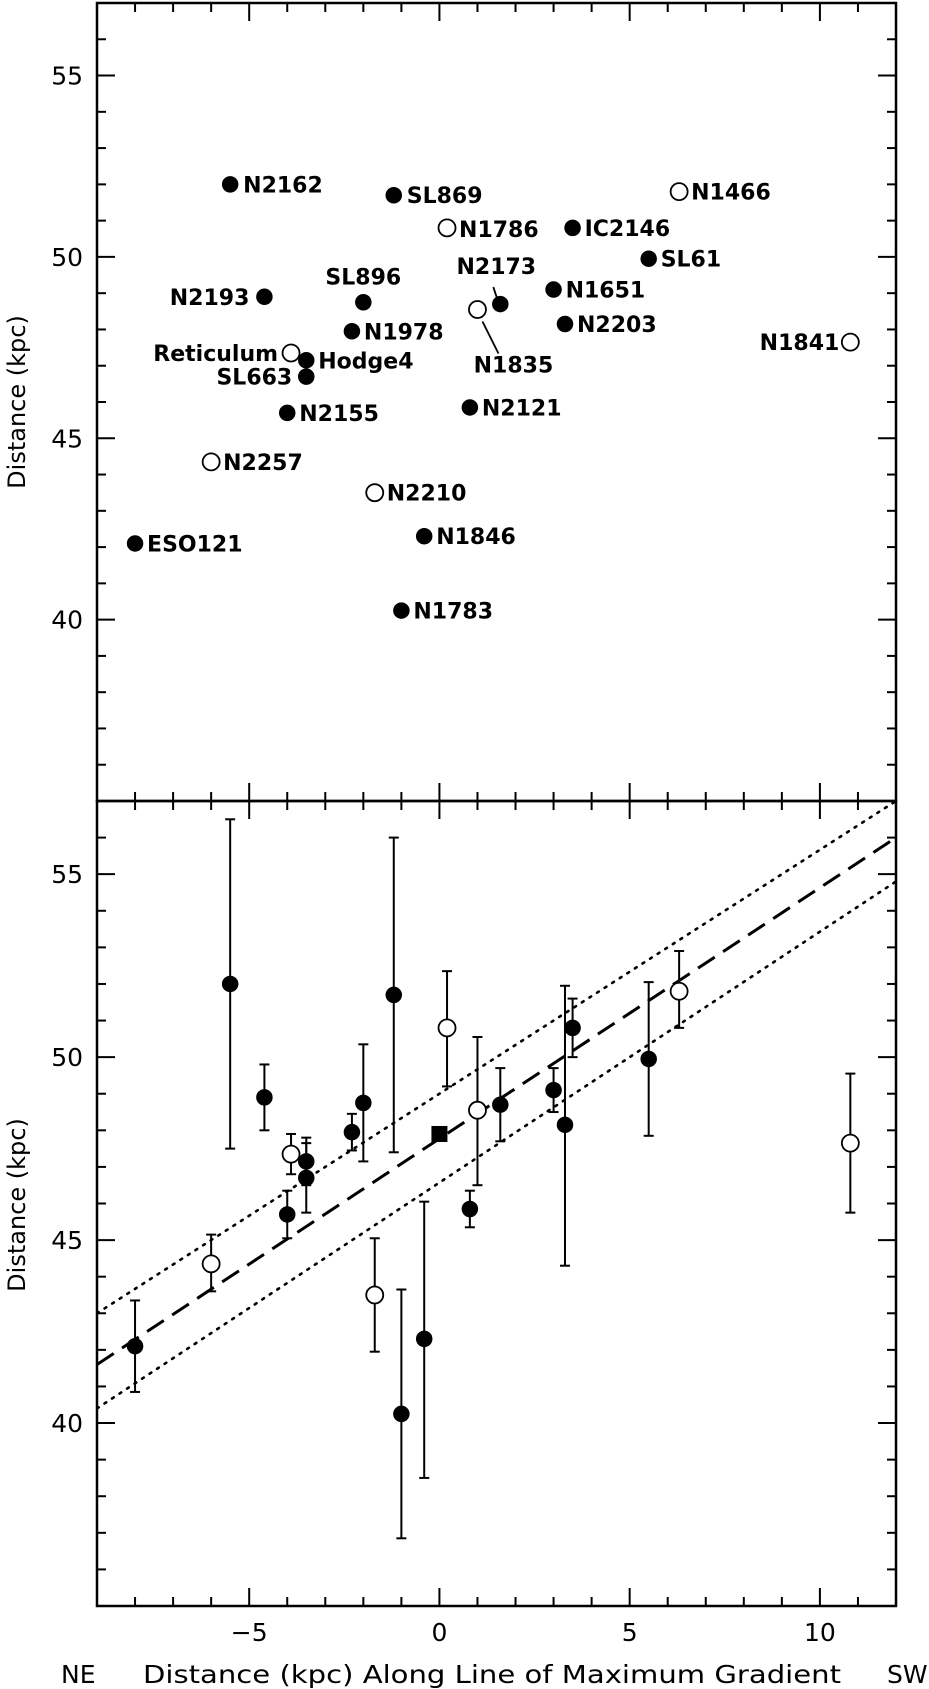 The height and width of the screenshot is (1689, 929). I want to click on cluster-label-sl61: SL61, so click(691, 260).